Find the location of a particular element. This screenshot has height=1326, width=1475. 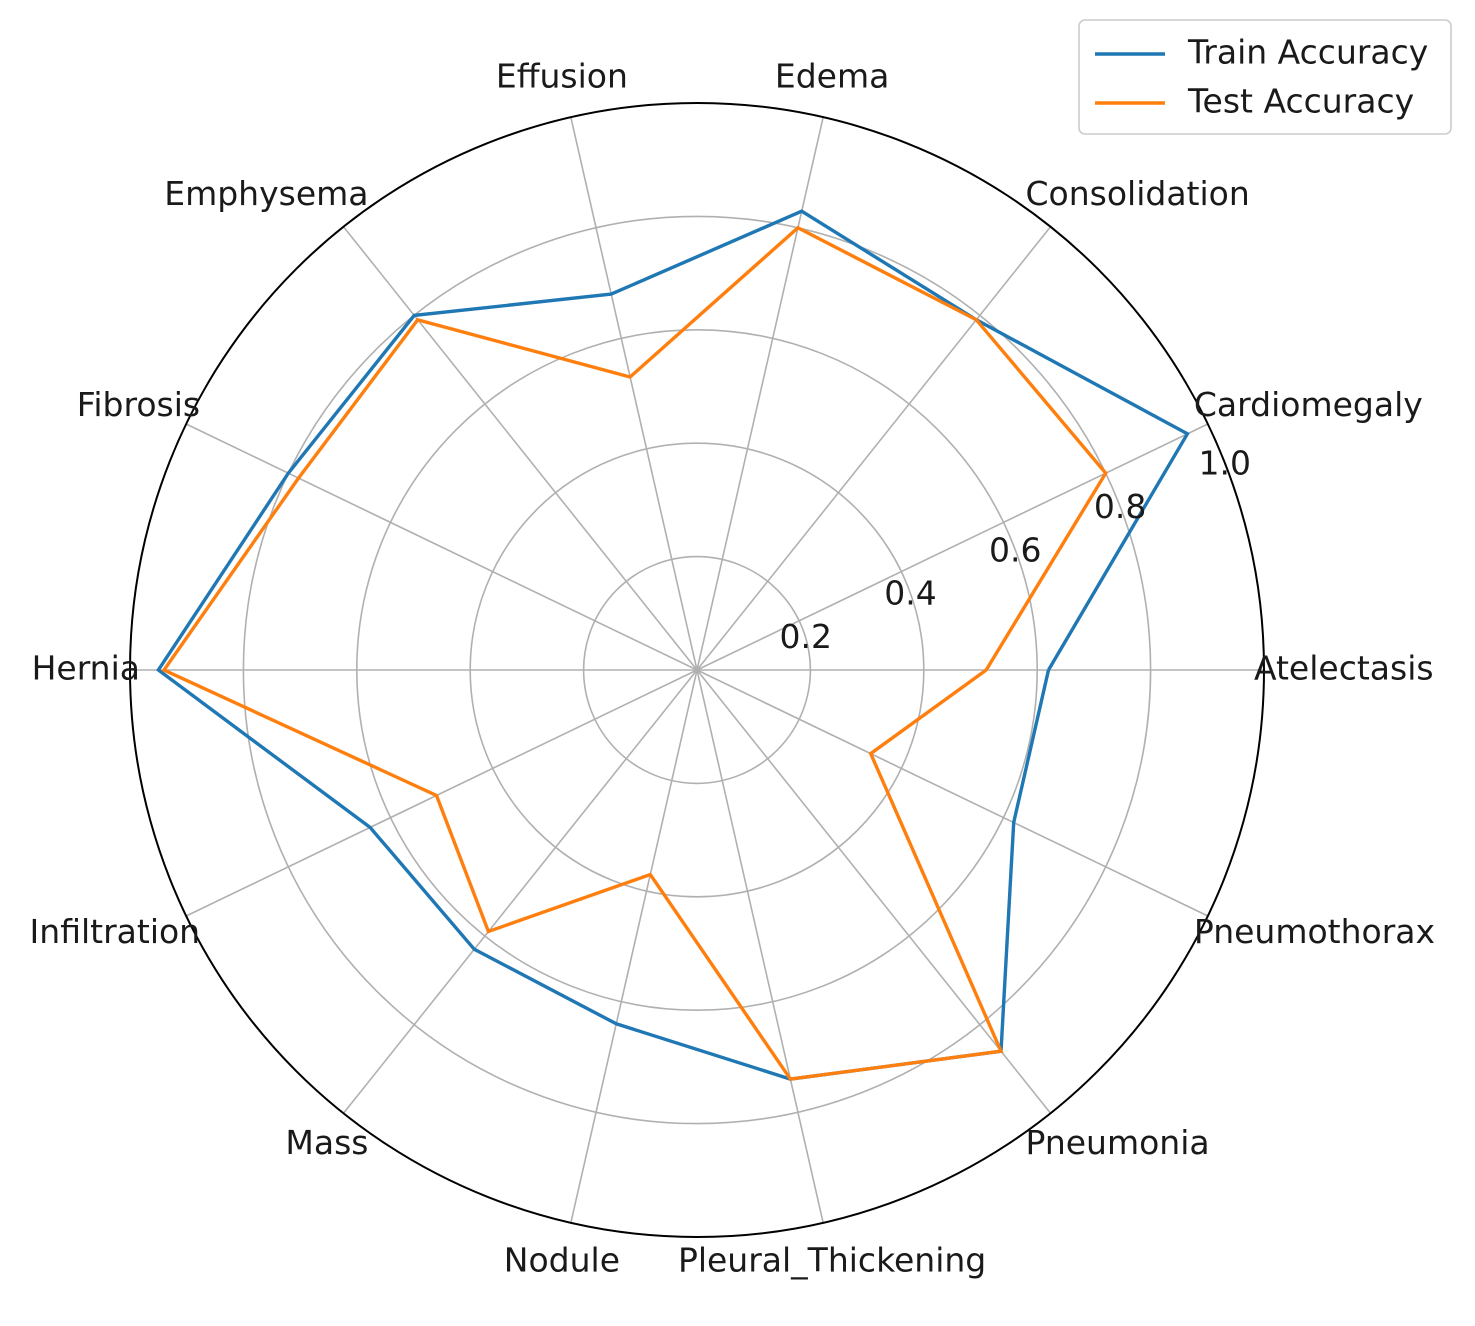

spoke-nodule is located at coordinates (634, 946).